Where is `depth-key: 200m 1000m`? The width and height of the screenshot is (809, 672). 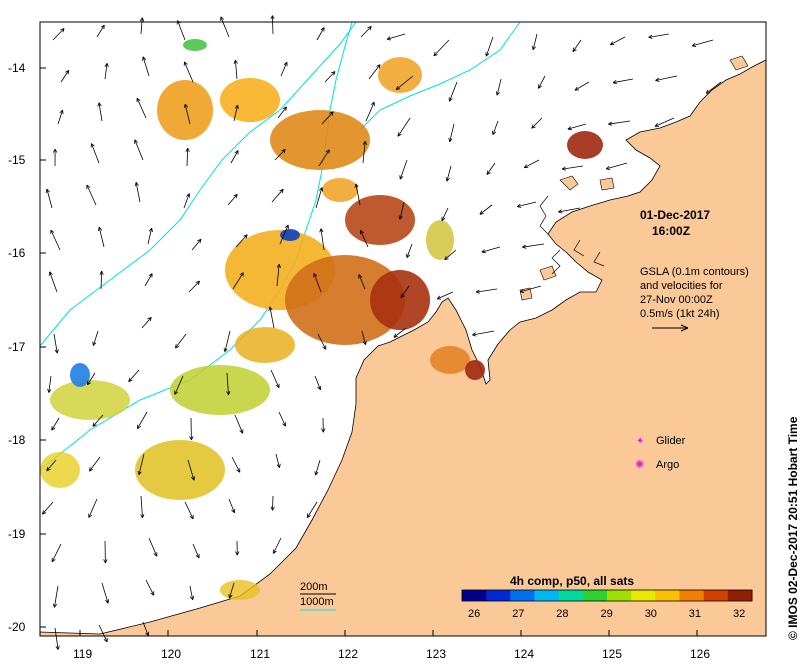 depth-key: 200m 1000m is located at coordinates (318, 596).